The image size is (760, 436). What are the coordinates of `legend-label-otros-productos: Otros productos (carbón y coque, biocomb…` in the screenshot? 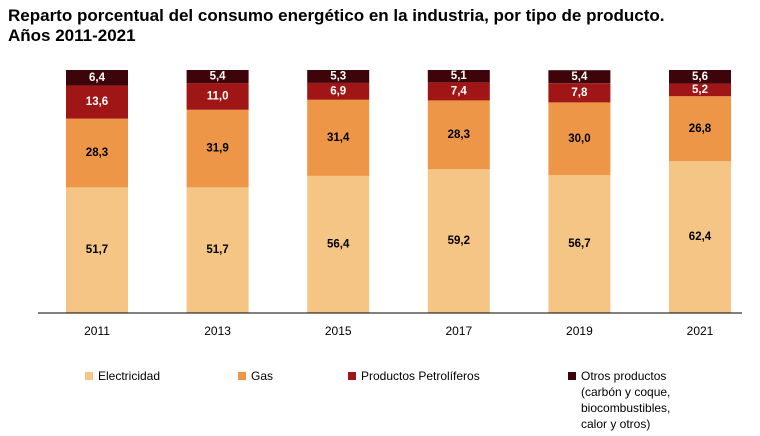 It's located at (626, 400).